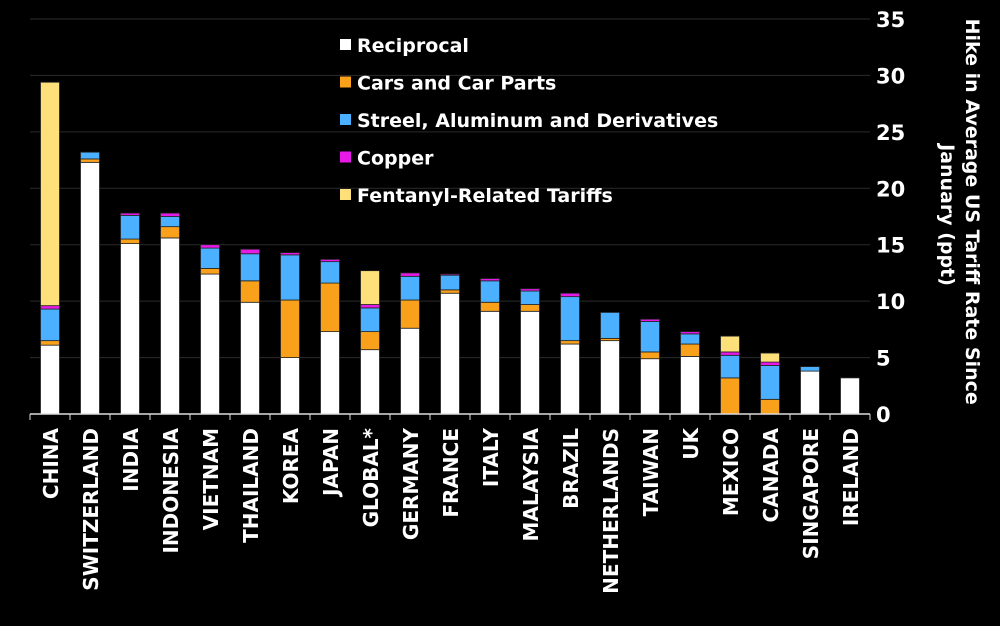  I want to click on legend-label: Copper, so click(395, 159).